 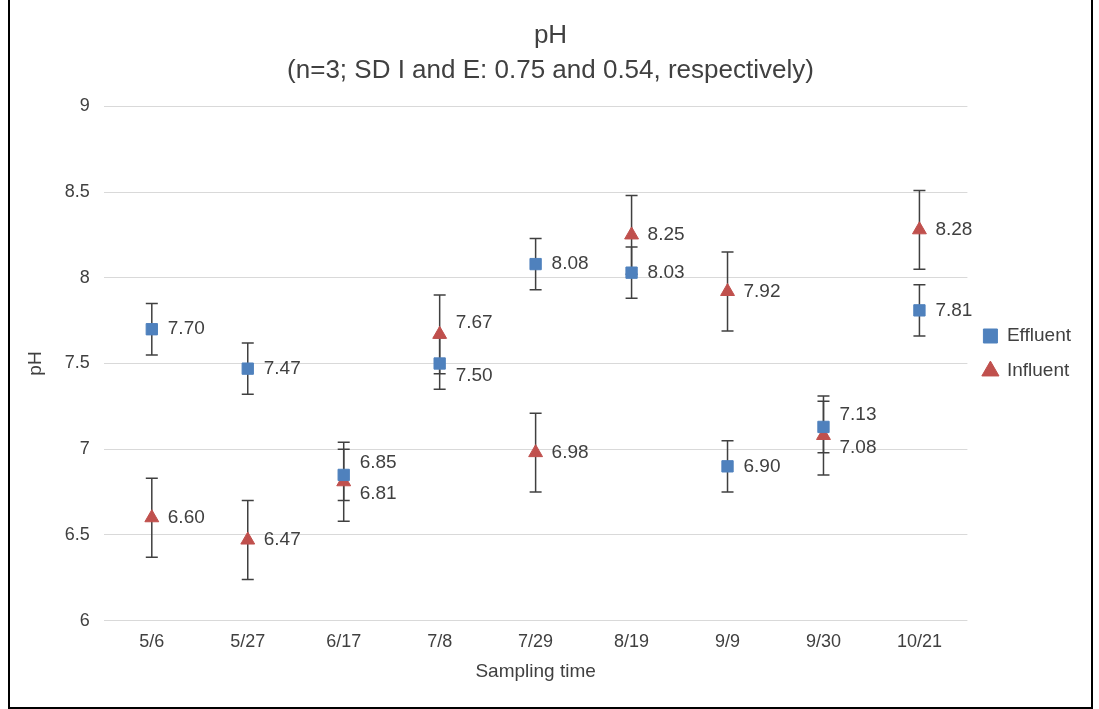 What do you see at coordinates (34, 363) in the screenshot?
I see `y-axis-title: pH` at bounding box center [34, 363].